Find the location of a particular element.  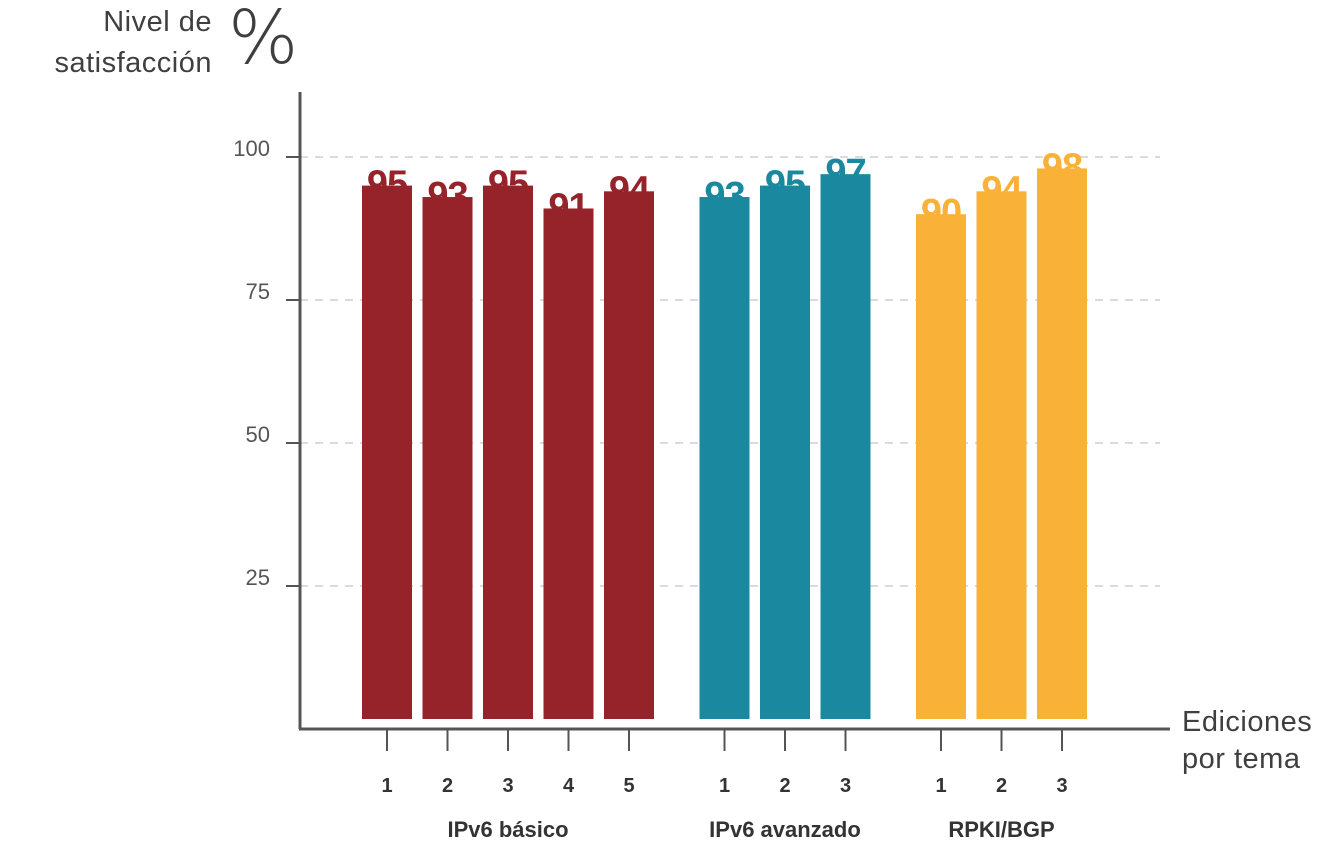

x-tick-label-2-0: 1 is located at coordinates (940, 786).